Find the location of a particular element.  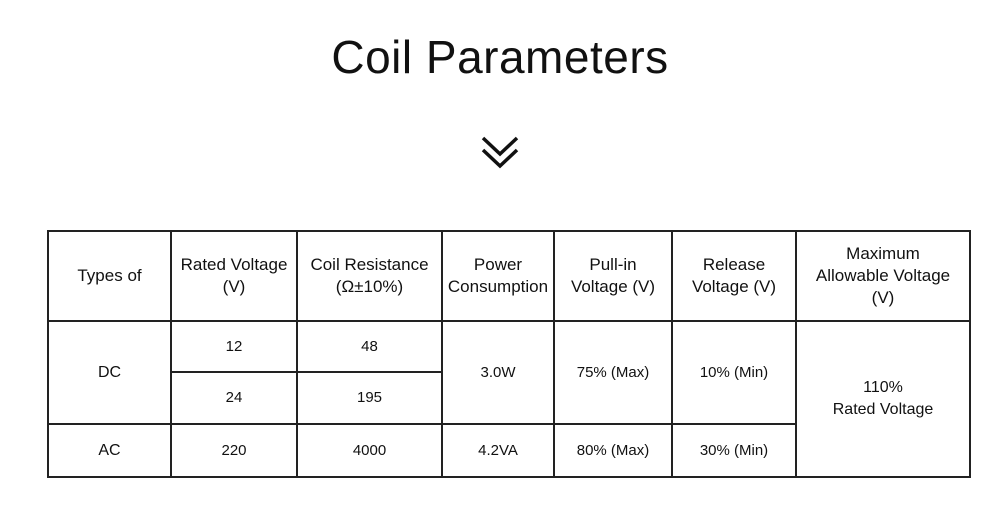

column-header: Pull-in Voltage (V) is located at coordinates (613, 276).